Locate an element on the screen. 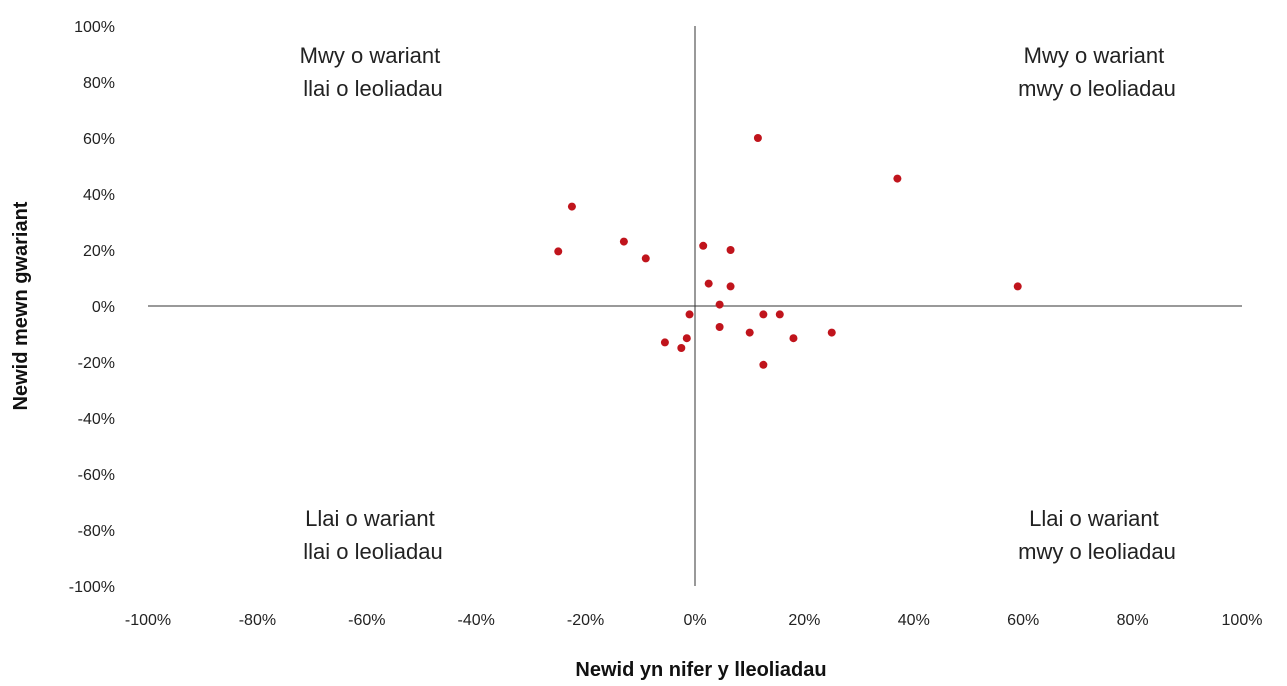 Image resolution: width=1287 pixels, height=686 pixels. y-tick-label: -40% is located at coordinates (96, 419).